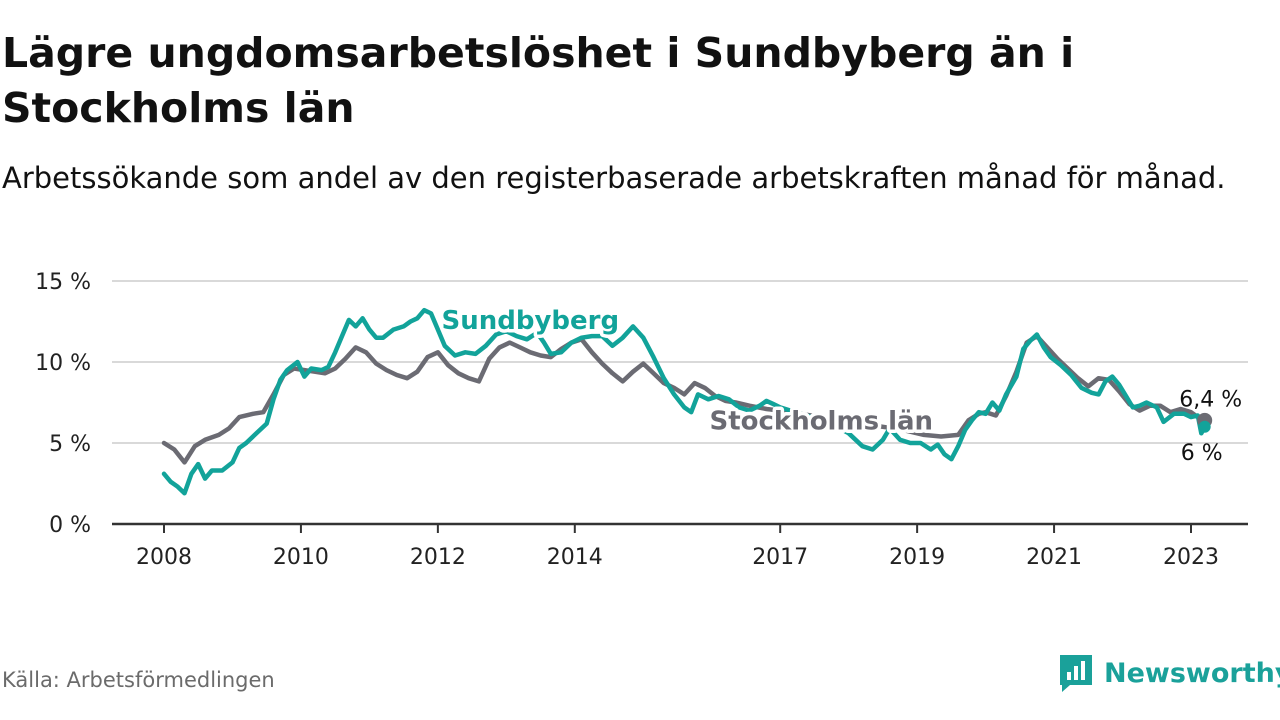 Image resolution: width=1280 pixels, height=720 pixels. What do you see at coordinates (1204, 426) in the screenshot?
I see `end-point-marker` at bounding box center [1204, 426].